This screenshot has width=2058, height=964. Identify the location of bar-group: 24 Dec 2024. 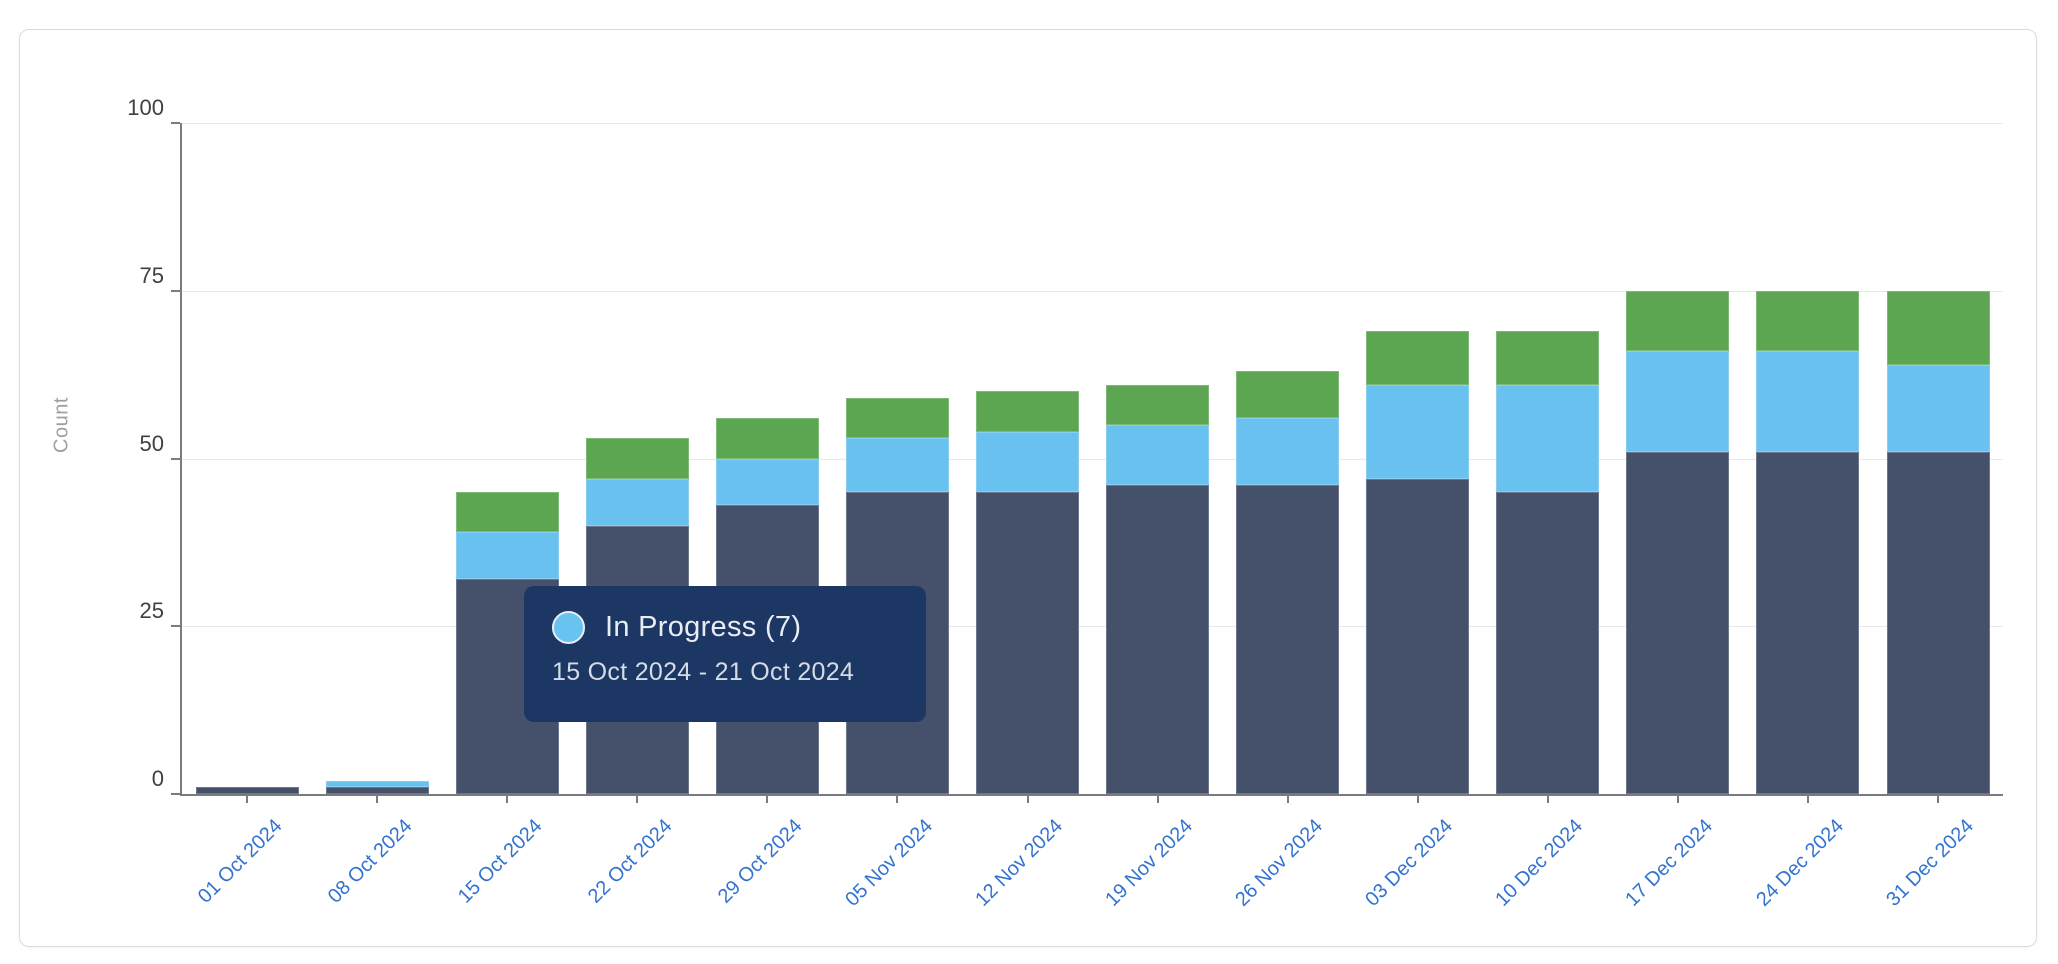
(1808, 517).